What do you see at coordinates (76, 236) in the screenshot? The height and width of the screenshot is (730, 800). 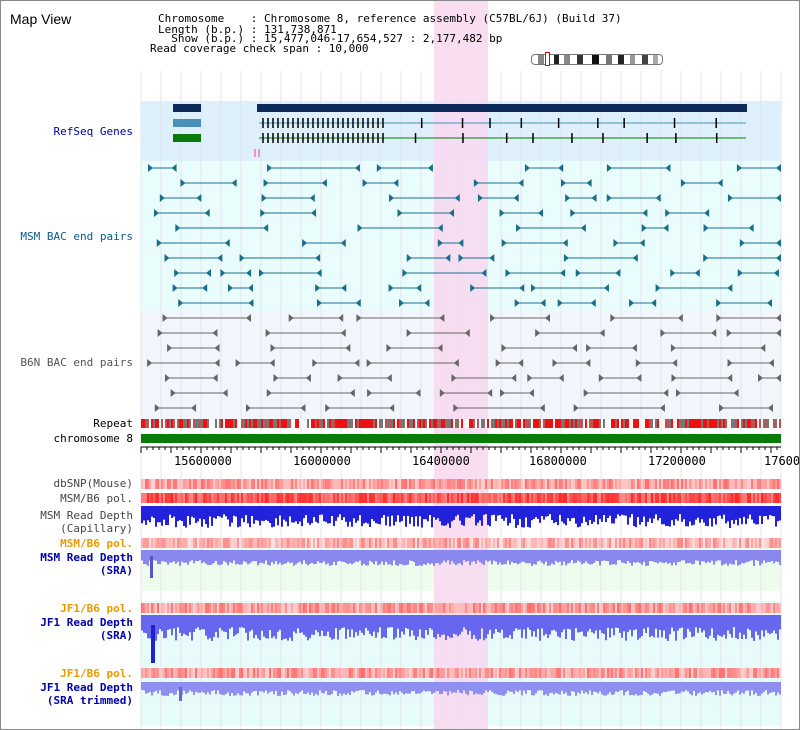 I see `track-label-msm-bac: MSM BAC end pairs` at bounding box center [76, 236].